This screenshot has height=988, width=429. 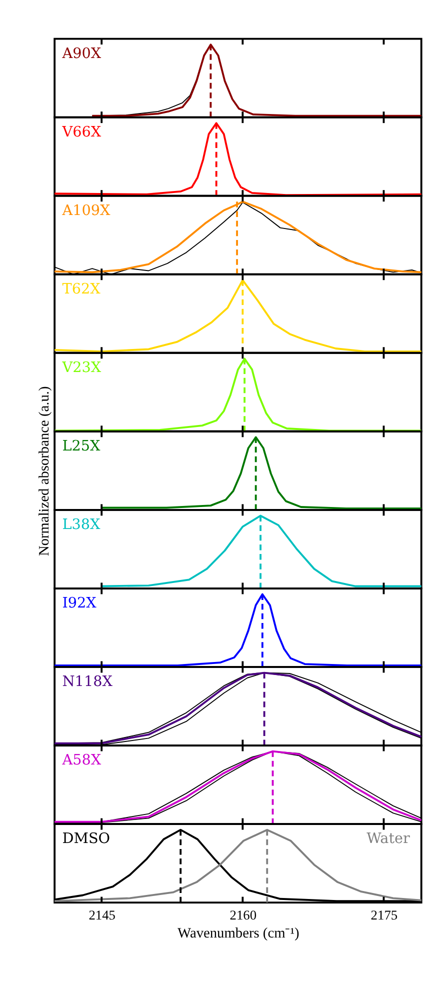 What do you see at coordinates (81, 368) in the screenshot?
I see `text: V23X` at bounding box center [81, 368].